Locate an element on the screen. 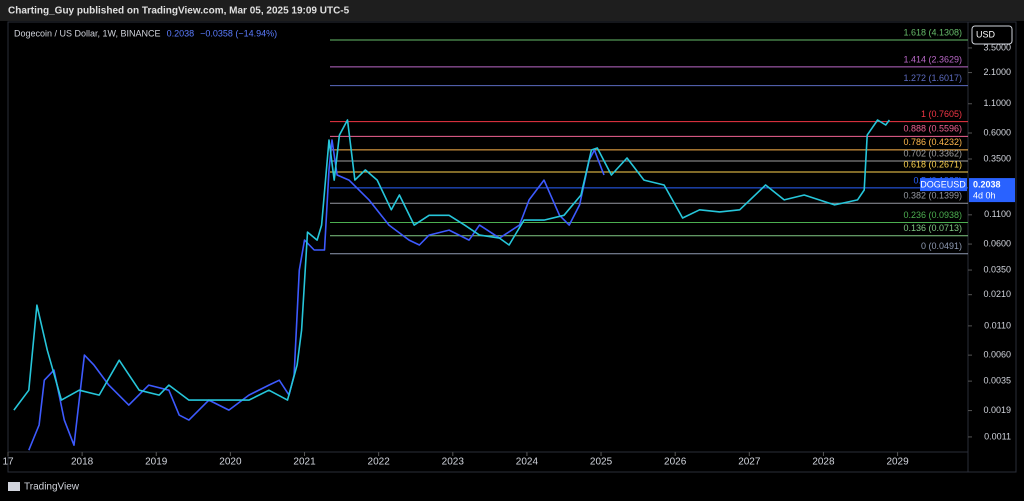 The image size is (1024, 501). x-tick-label: 2025 is located at coordinates (601, 462).